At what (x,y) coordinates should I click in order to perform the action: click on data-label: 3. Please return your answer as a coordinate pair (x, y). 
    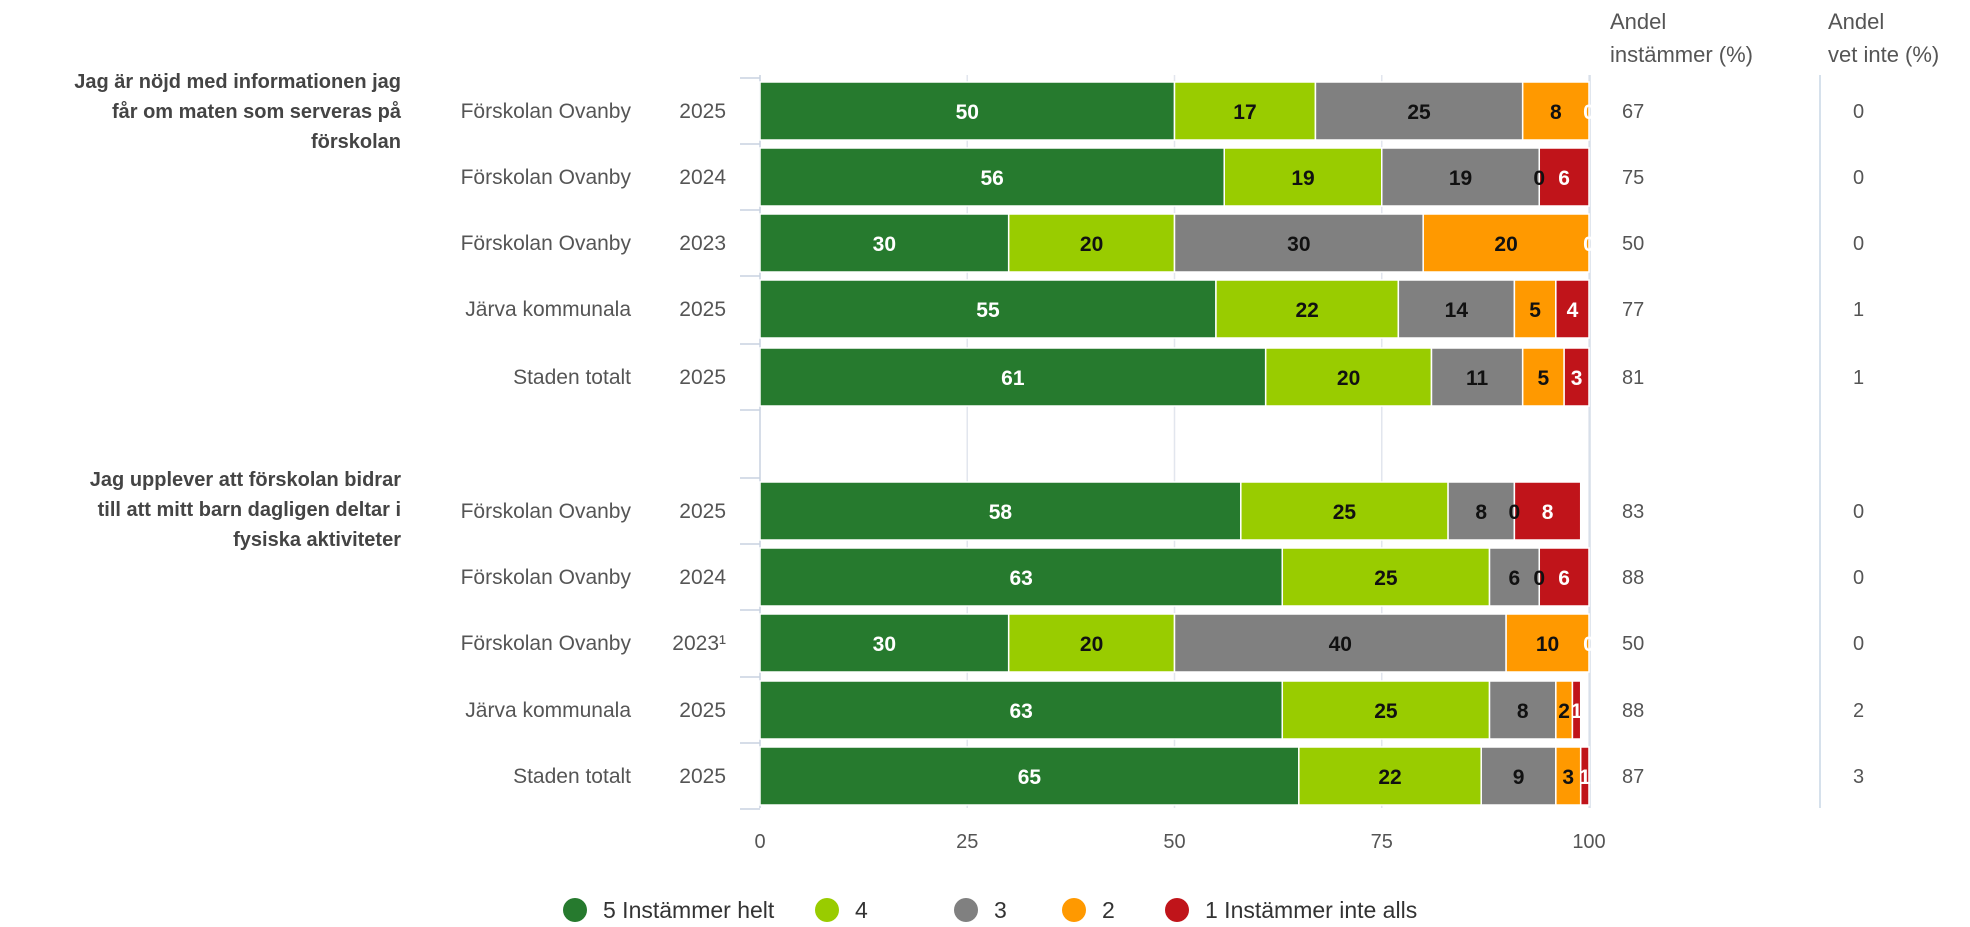
    Looking at the image, I should click on (1568, 777).